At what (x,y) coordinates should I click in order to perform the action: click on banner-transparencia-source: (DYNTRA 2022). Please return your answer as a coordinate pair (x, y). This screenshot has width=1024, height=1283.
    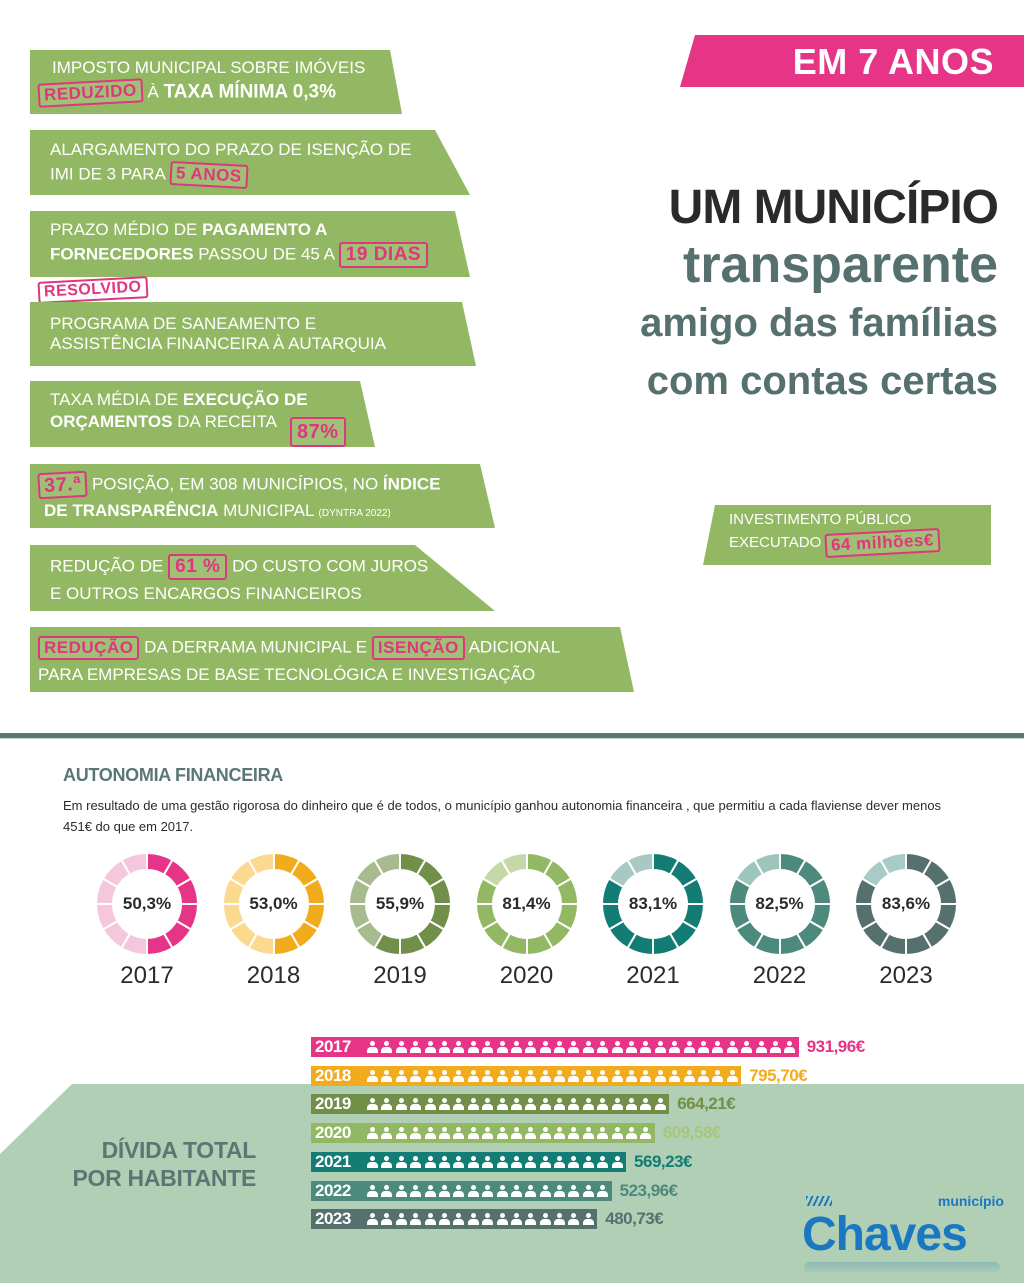
    Looking at the image, I should click on (354, 513).